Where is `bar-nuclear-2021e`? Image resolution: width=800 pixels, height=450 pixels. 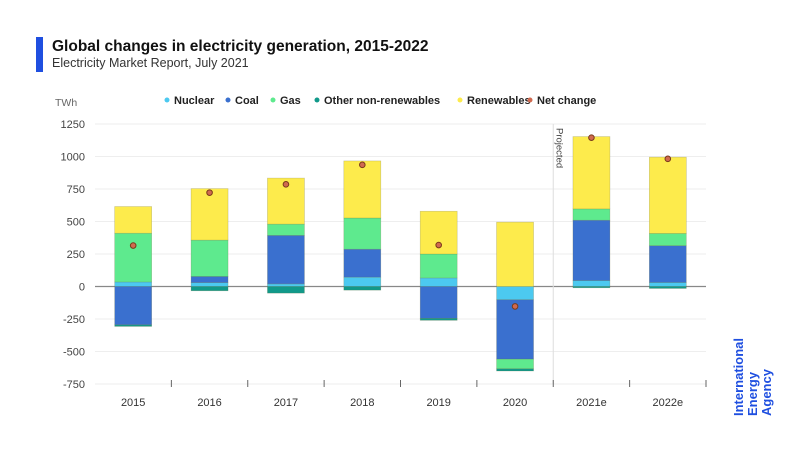 bar-nuclear-2021e is located at coordinates (591, 283).